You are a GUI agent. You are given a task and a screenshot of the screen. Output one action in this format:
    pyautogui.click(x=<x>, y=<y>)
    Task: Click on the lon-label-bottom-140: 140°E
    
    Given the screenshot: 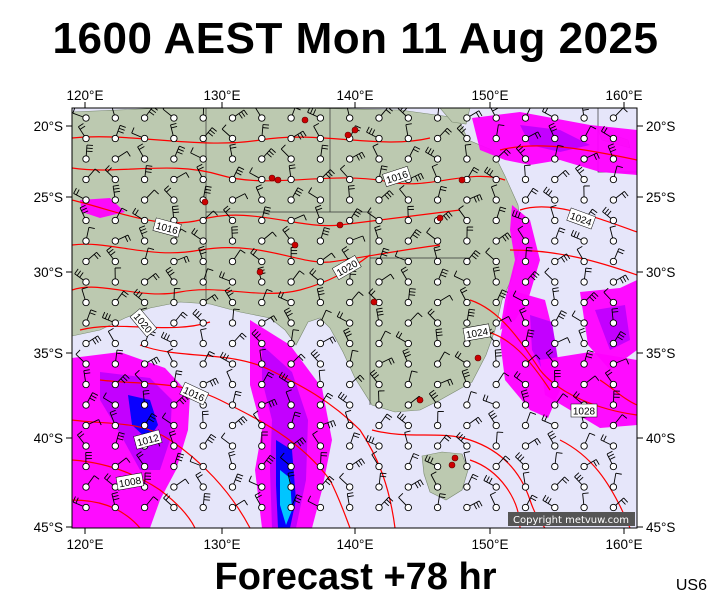 What is the action you would take?
    pyautogui.click(x=355, y=544)
    